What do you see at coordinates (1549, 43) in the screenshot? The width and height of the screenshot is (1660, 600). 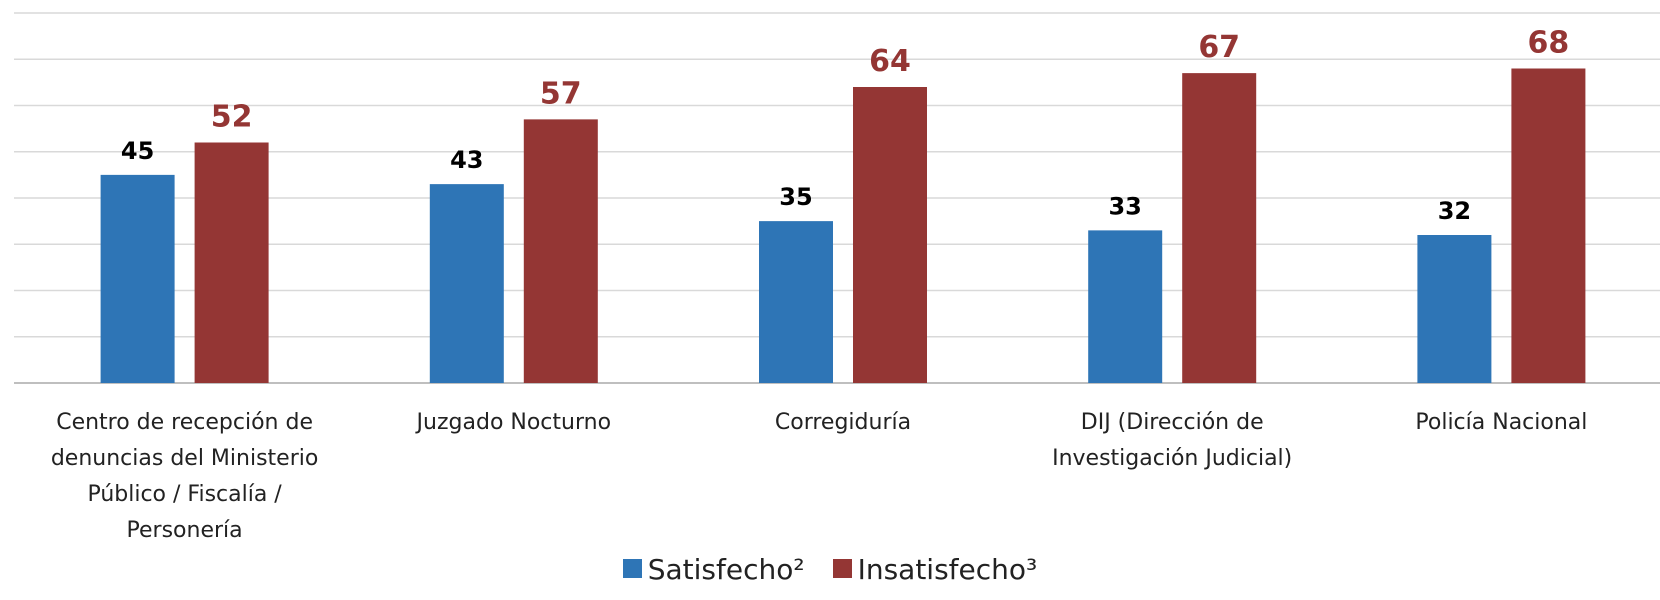 I see `data-label: 68` at bounding box center [1549, 43].